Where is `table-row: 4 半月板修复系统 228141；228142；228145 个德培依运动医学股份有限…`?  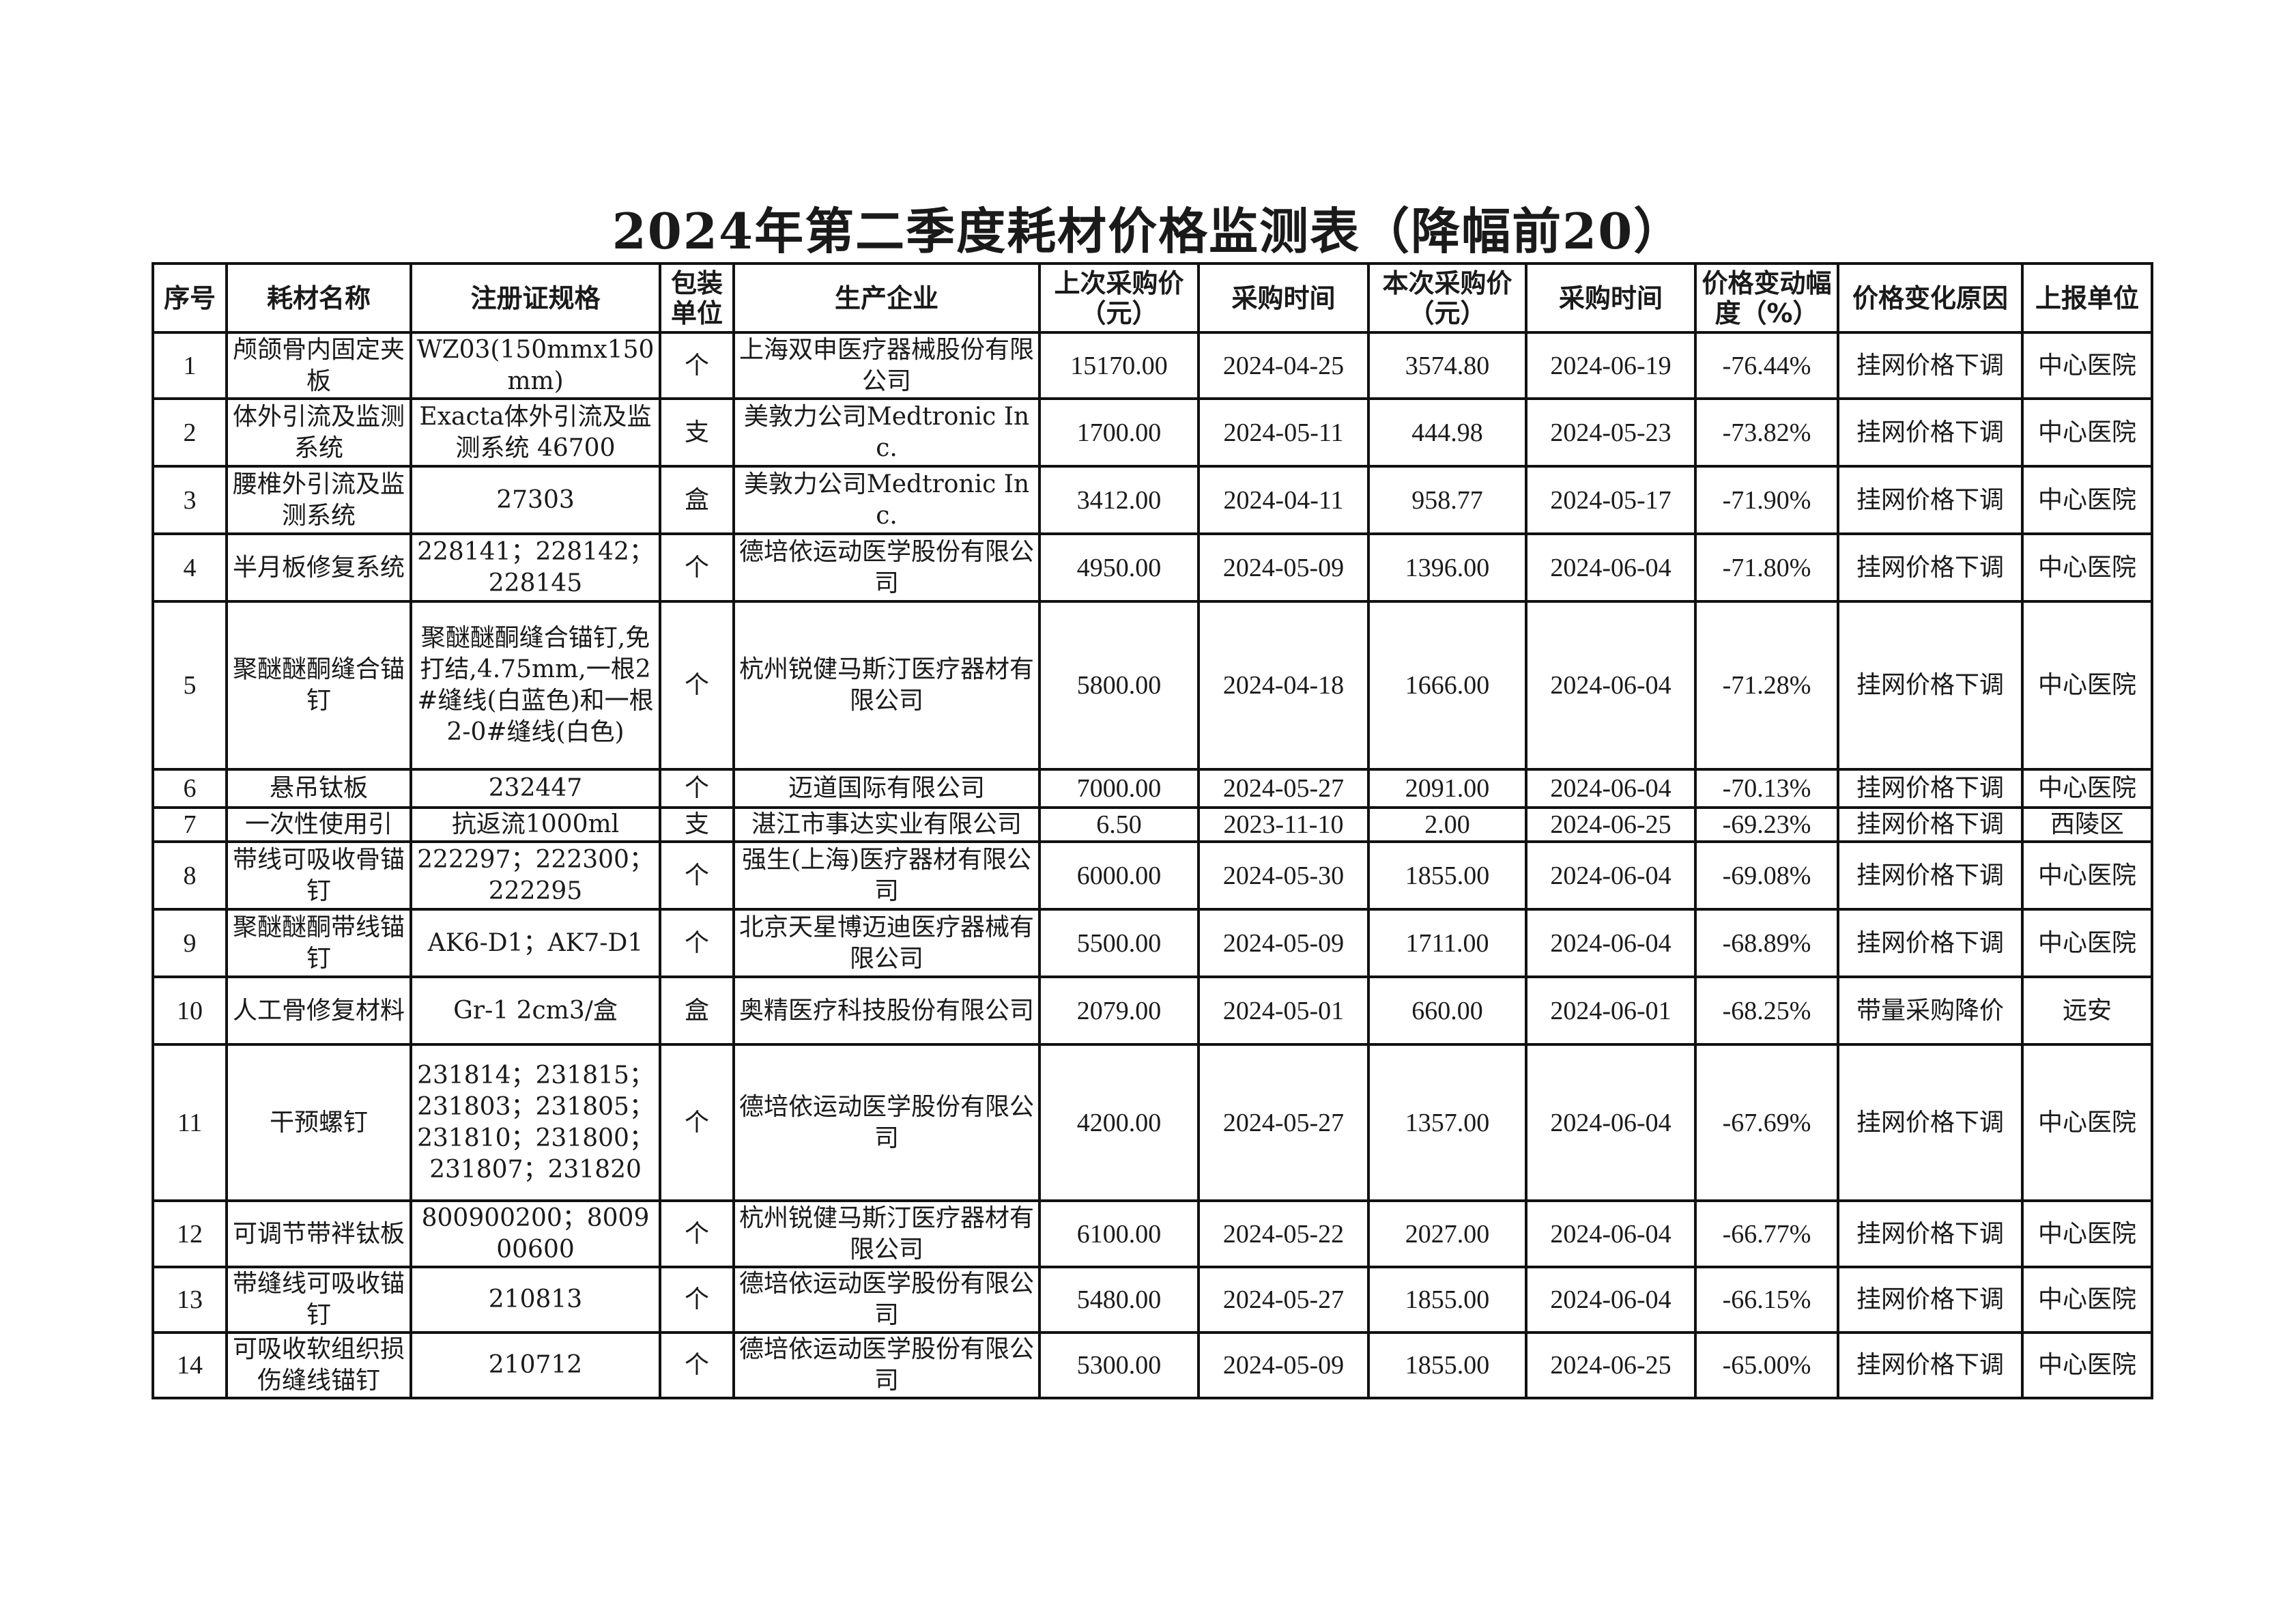
table-row: 4 半月板修复系统 228141；228142；228145 个德培依运动医学股份有限… is located at coordinates (1152, 567).